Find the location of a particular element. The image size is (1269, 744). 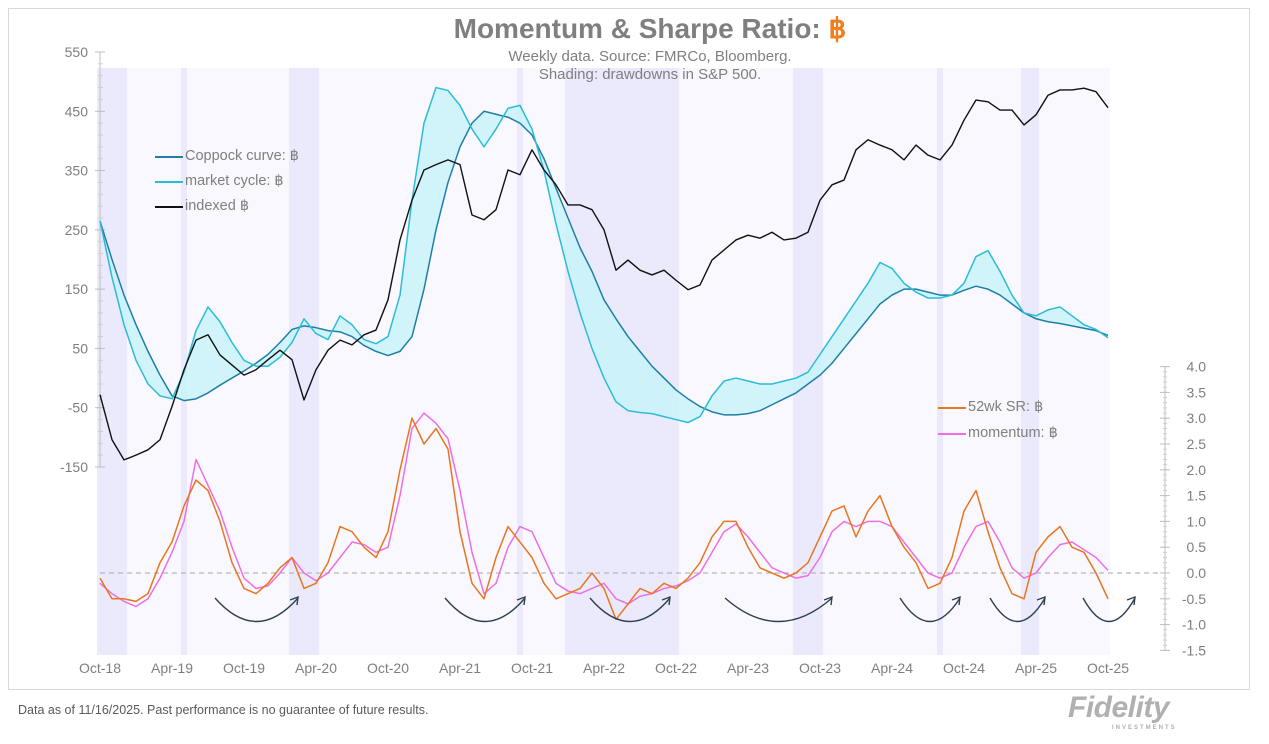

left-axis-tick-label: -50 is located at coordinates (78, 408).